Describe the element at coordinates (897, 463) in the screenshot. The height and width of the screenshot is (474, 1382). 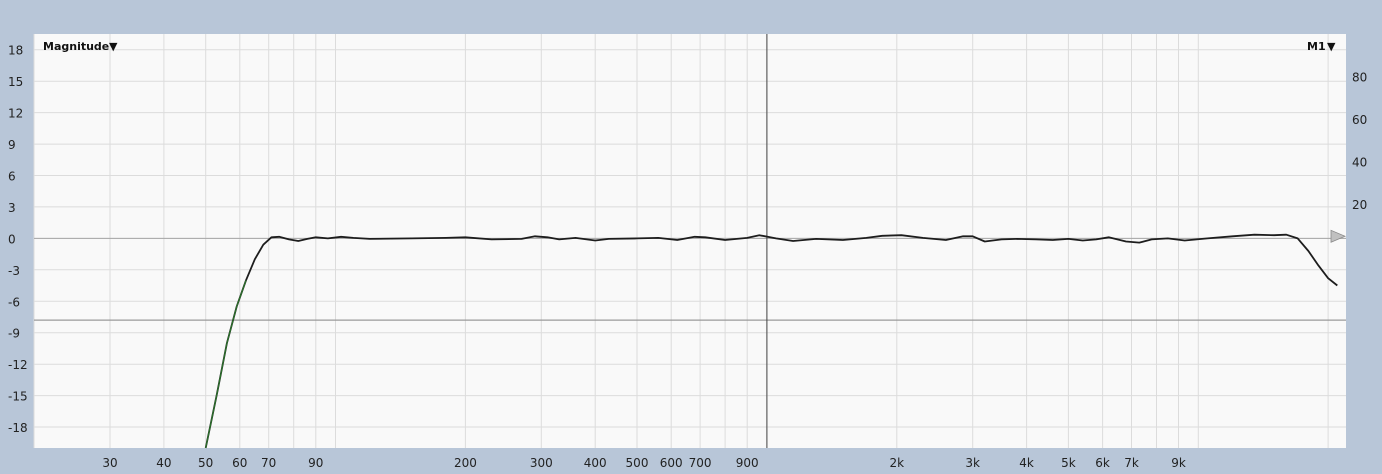
I see `x-tick-label: 2k` at that location.